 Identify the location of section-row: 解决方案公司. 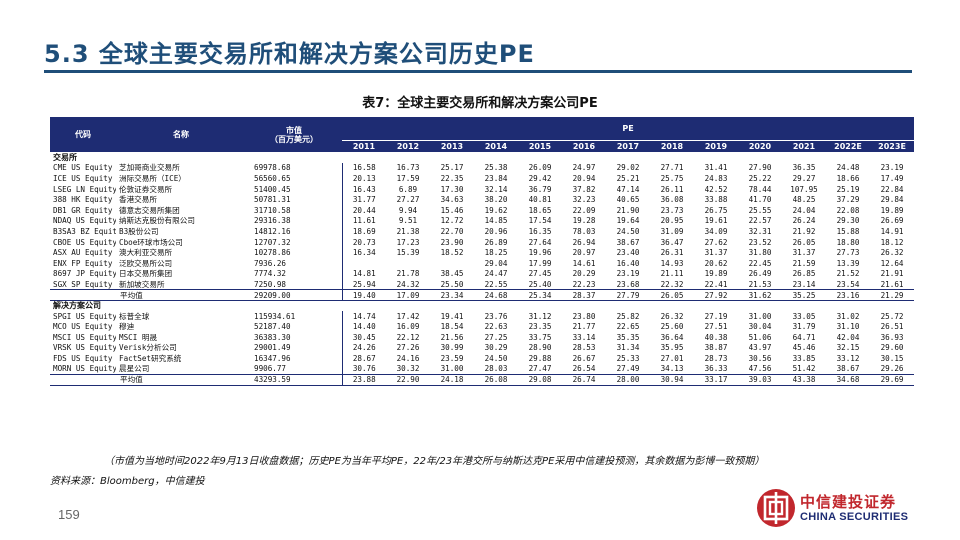
(482, 305).